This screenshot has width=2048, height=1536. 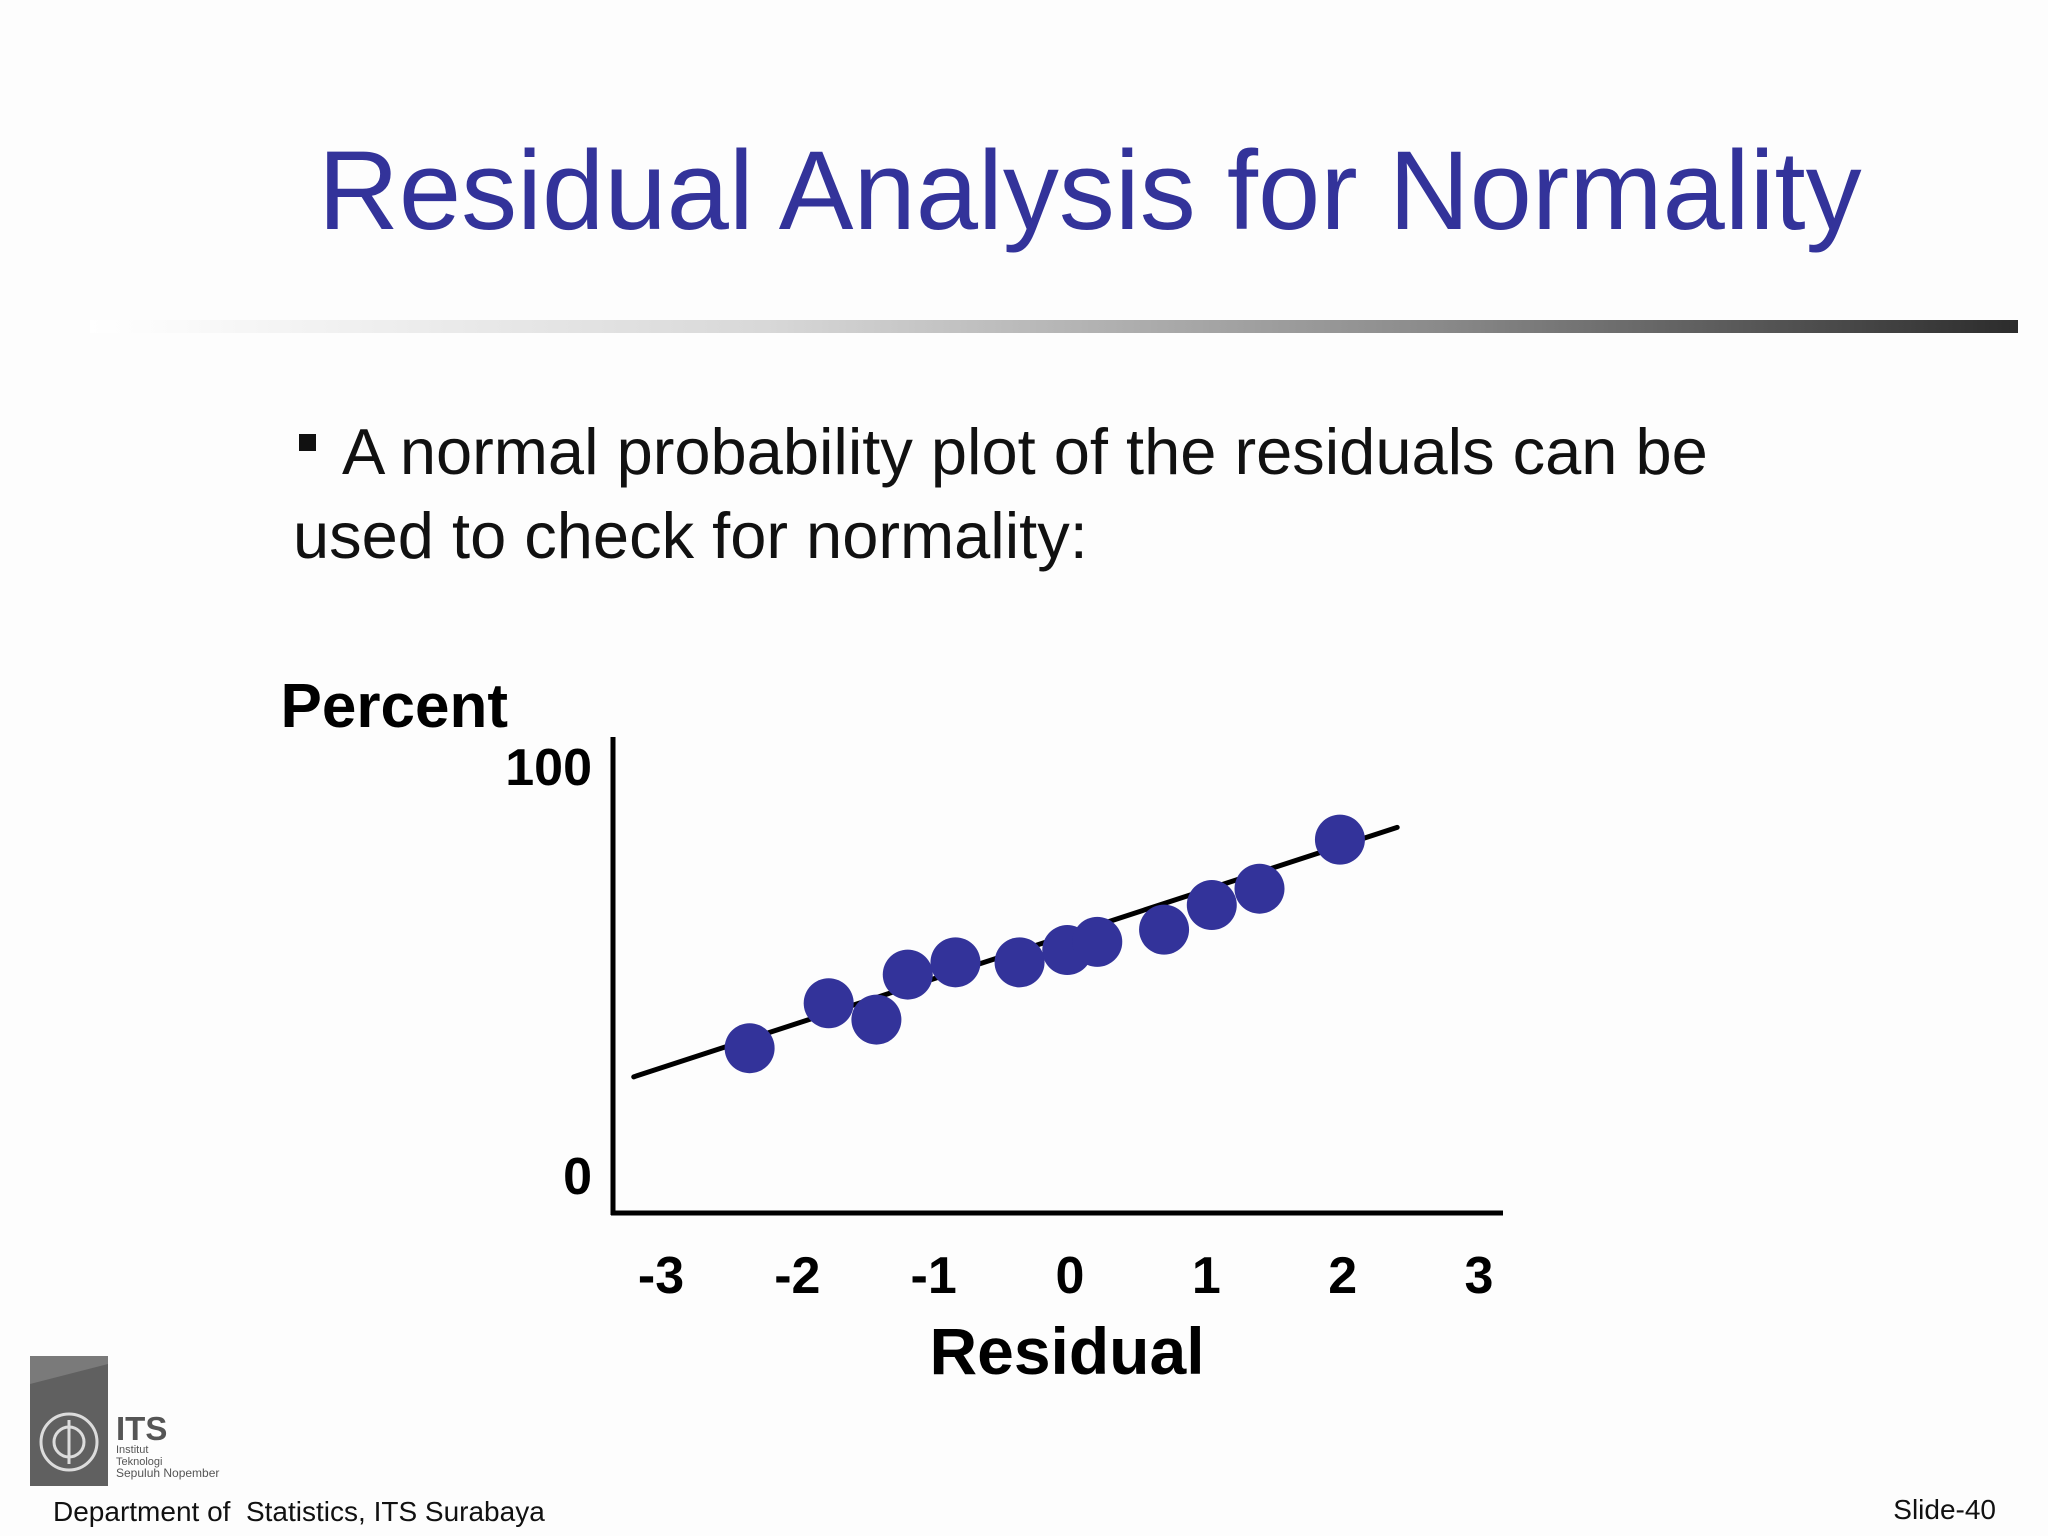 What do you see at coordinates (69, 1442) in the screenshot?
I see `logo-emblem-icon` at bounding box center [69, 1442].